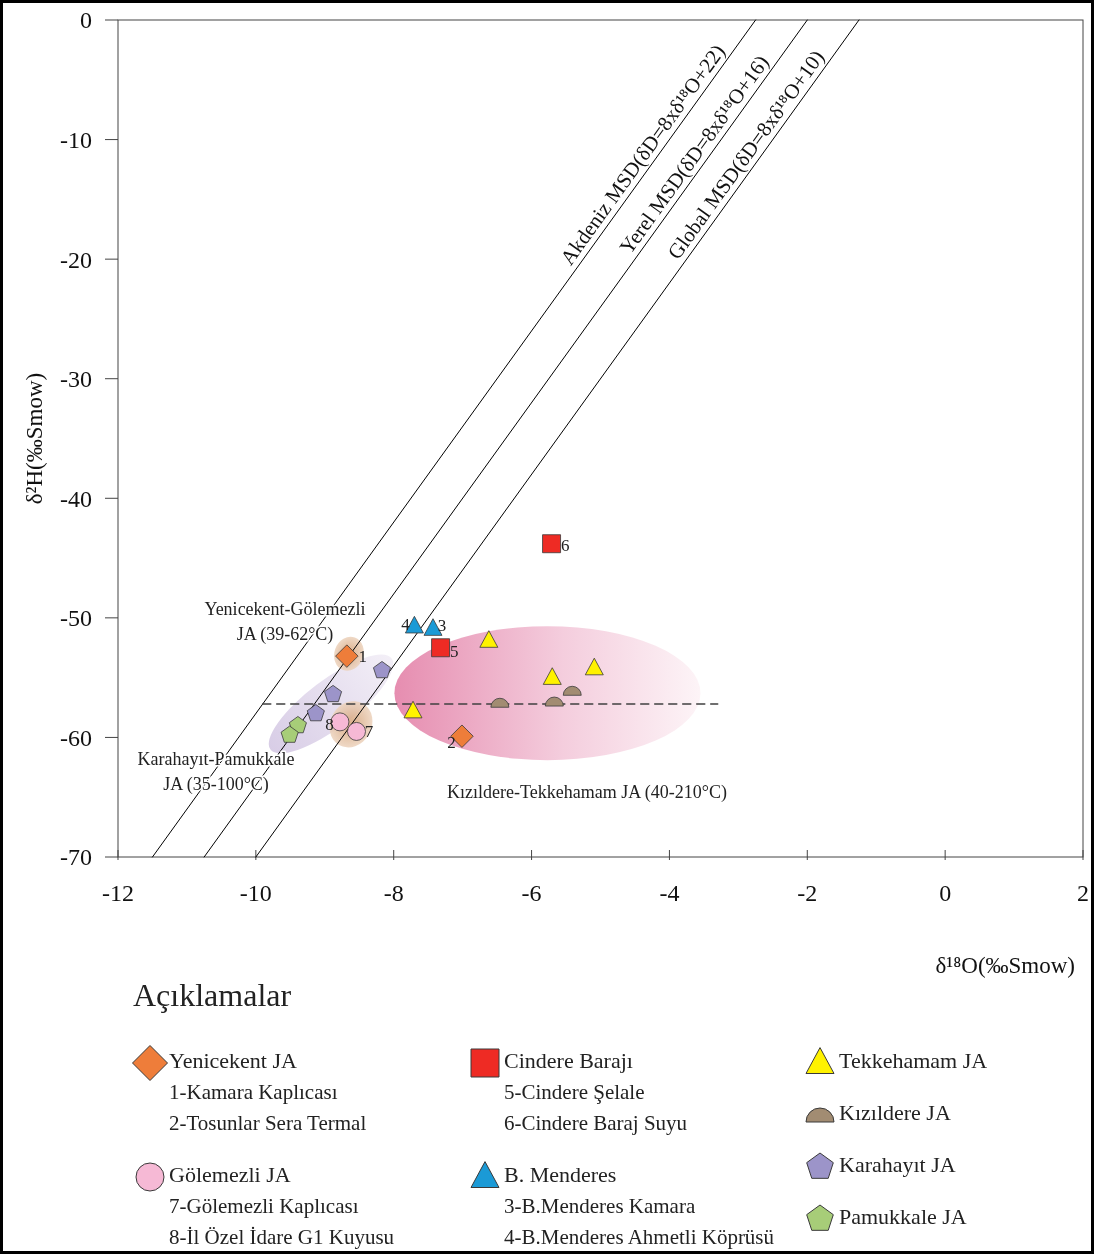  I want to click on y-tick-label: -30, so click(76, 379).